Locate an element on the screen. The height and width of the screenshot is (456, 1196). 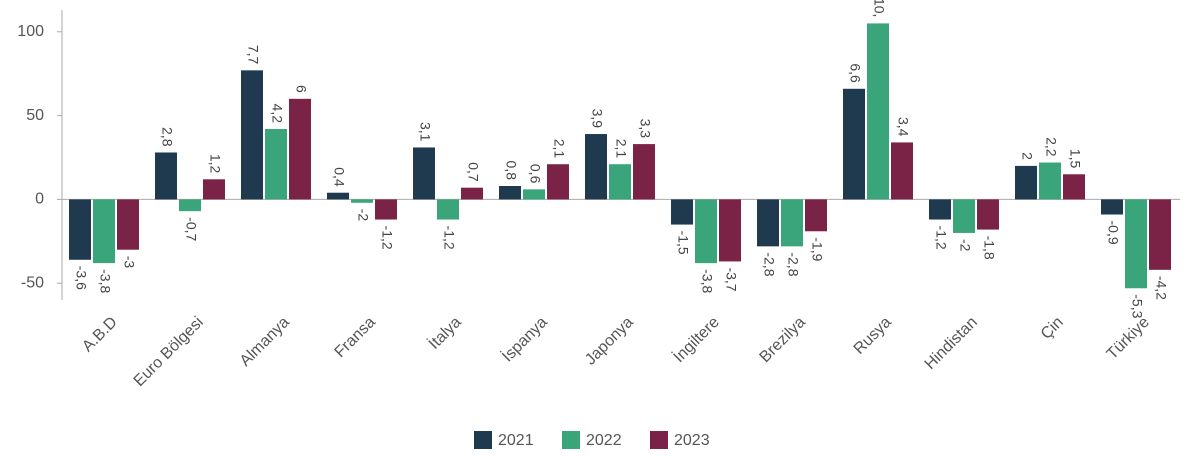
value-label: 2 is located at coordinates (1027, 156).